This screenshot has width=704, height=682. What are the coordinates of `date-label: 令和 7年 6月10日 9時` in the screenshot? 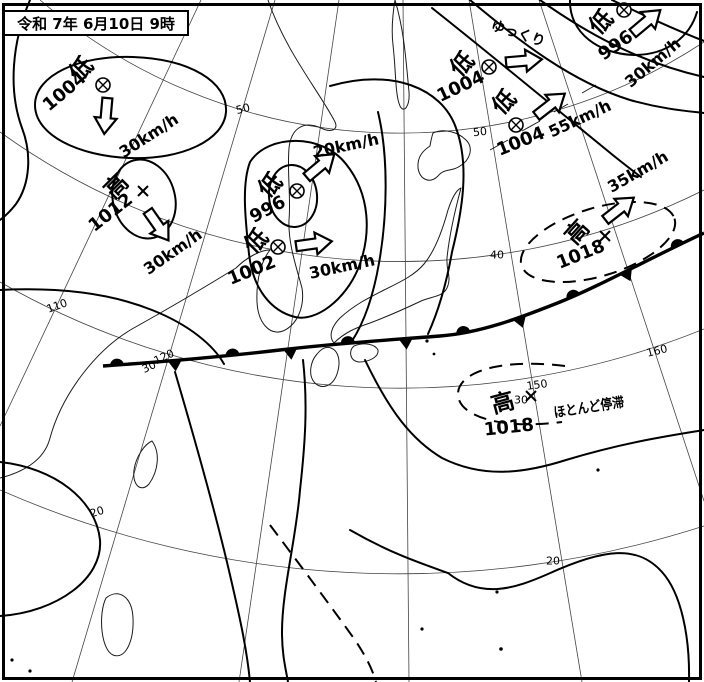 It's located at (96, 23).